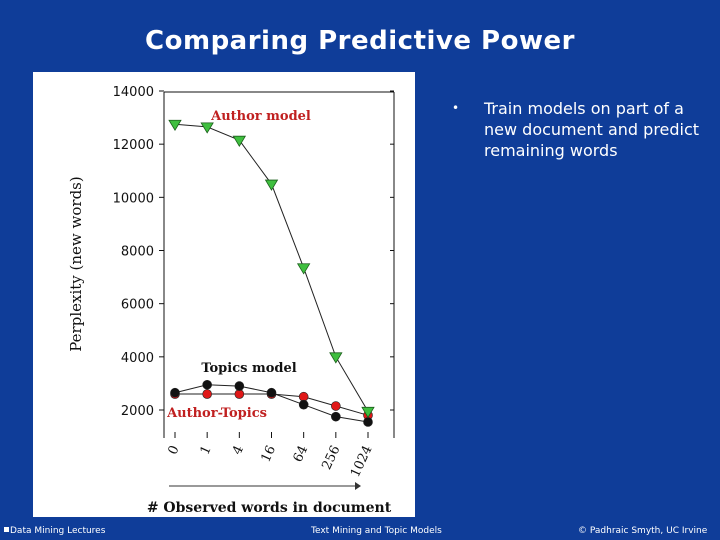 The height and width of the screenshot is (540, 720). What do you see at coordinates (76, 263) in the screenshot?
I see `y-axis-label: Perplexity (new words)` at bounding box center [76, 263].